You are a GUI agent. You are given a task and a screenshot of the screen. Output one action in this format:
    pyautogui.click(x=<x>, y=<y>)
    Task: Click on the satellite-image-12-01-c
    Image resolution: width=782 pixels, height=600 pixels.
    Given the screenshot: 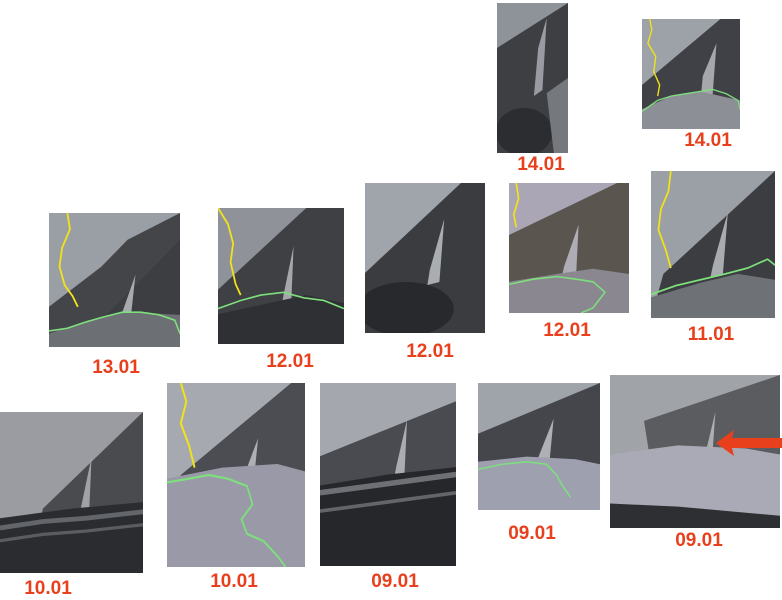 What is the action you would take?
    pyautogui.click(x=569, y=248)
    